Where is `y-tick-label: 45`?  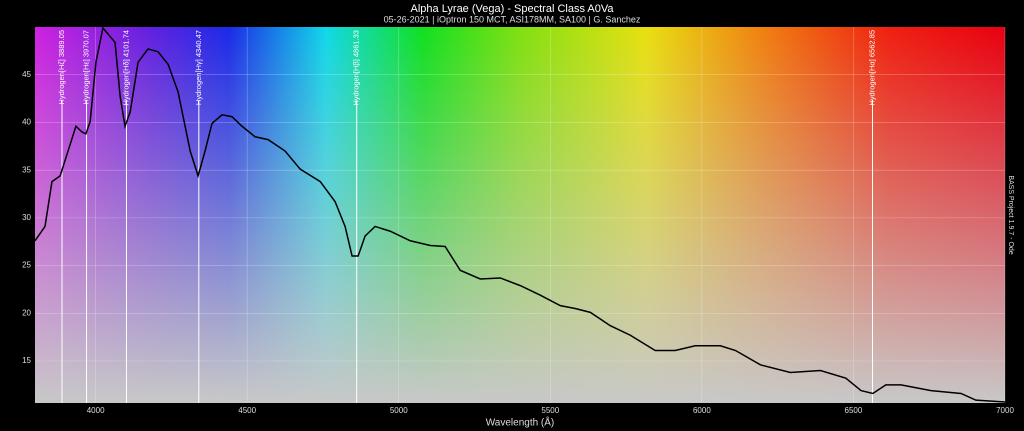
y-tick-label: 45 is located at coordinates (26, 74).